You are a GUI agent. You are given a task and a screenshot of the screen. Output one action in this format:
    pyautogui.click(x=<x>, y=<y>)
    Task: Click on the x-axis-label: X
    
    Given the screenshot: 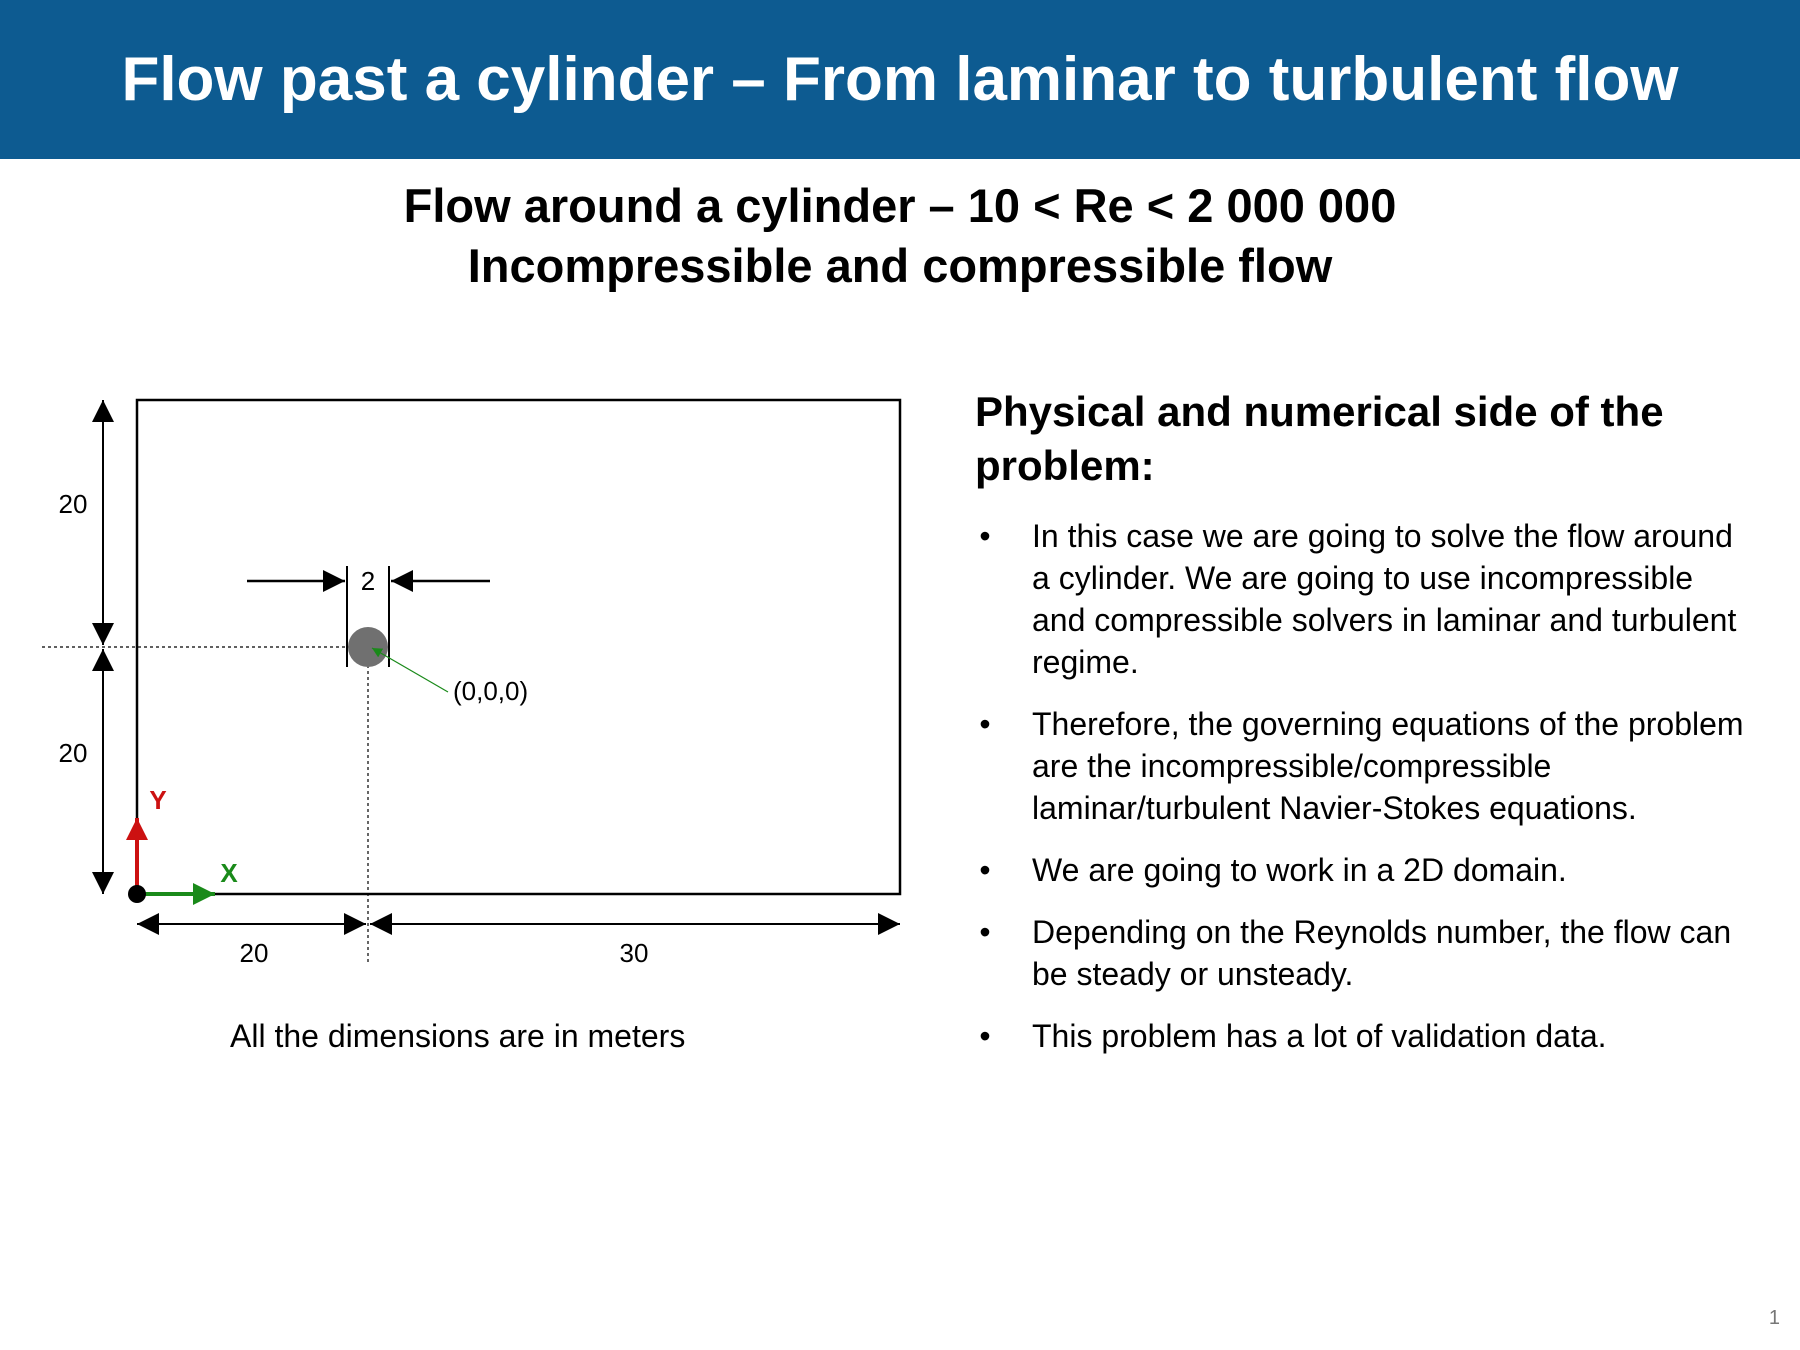 What is the action you would take?
    pyautogui.click(x=229, y=873)
    